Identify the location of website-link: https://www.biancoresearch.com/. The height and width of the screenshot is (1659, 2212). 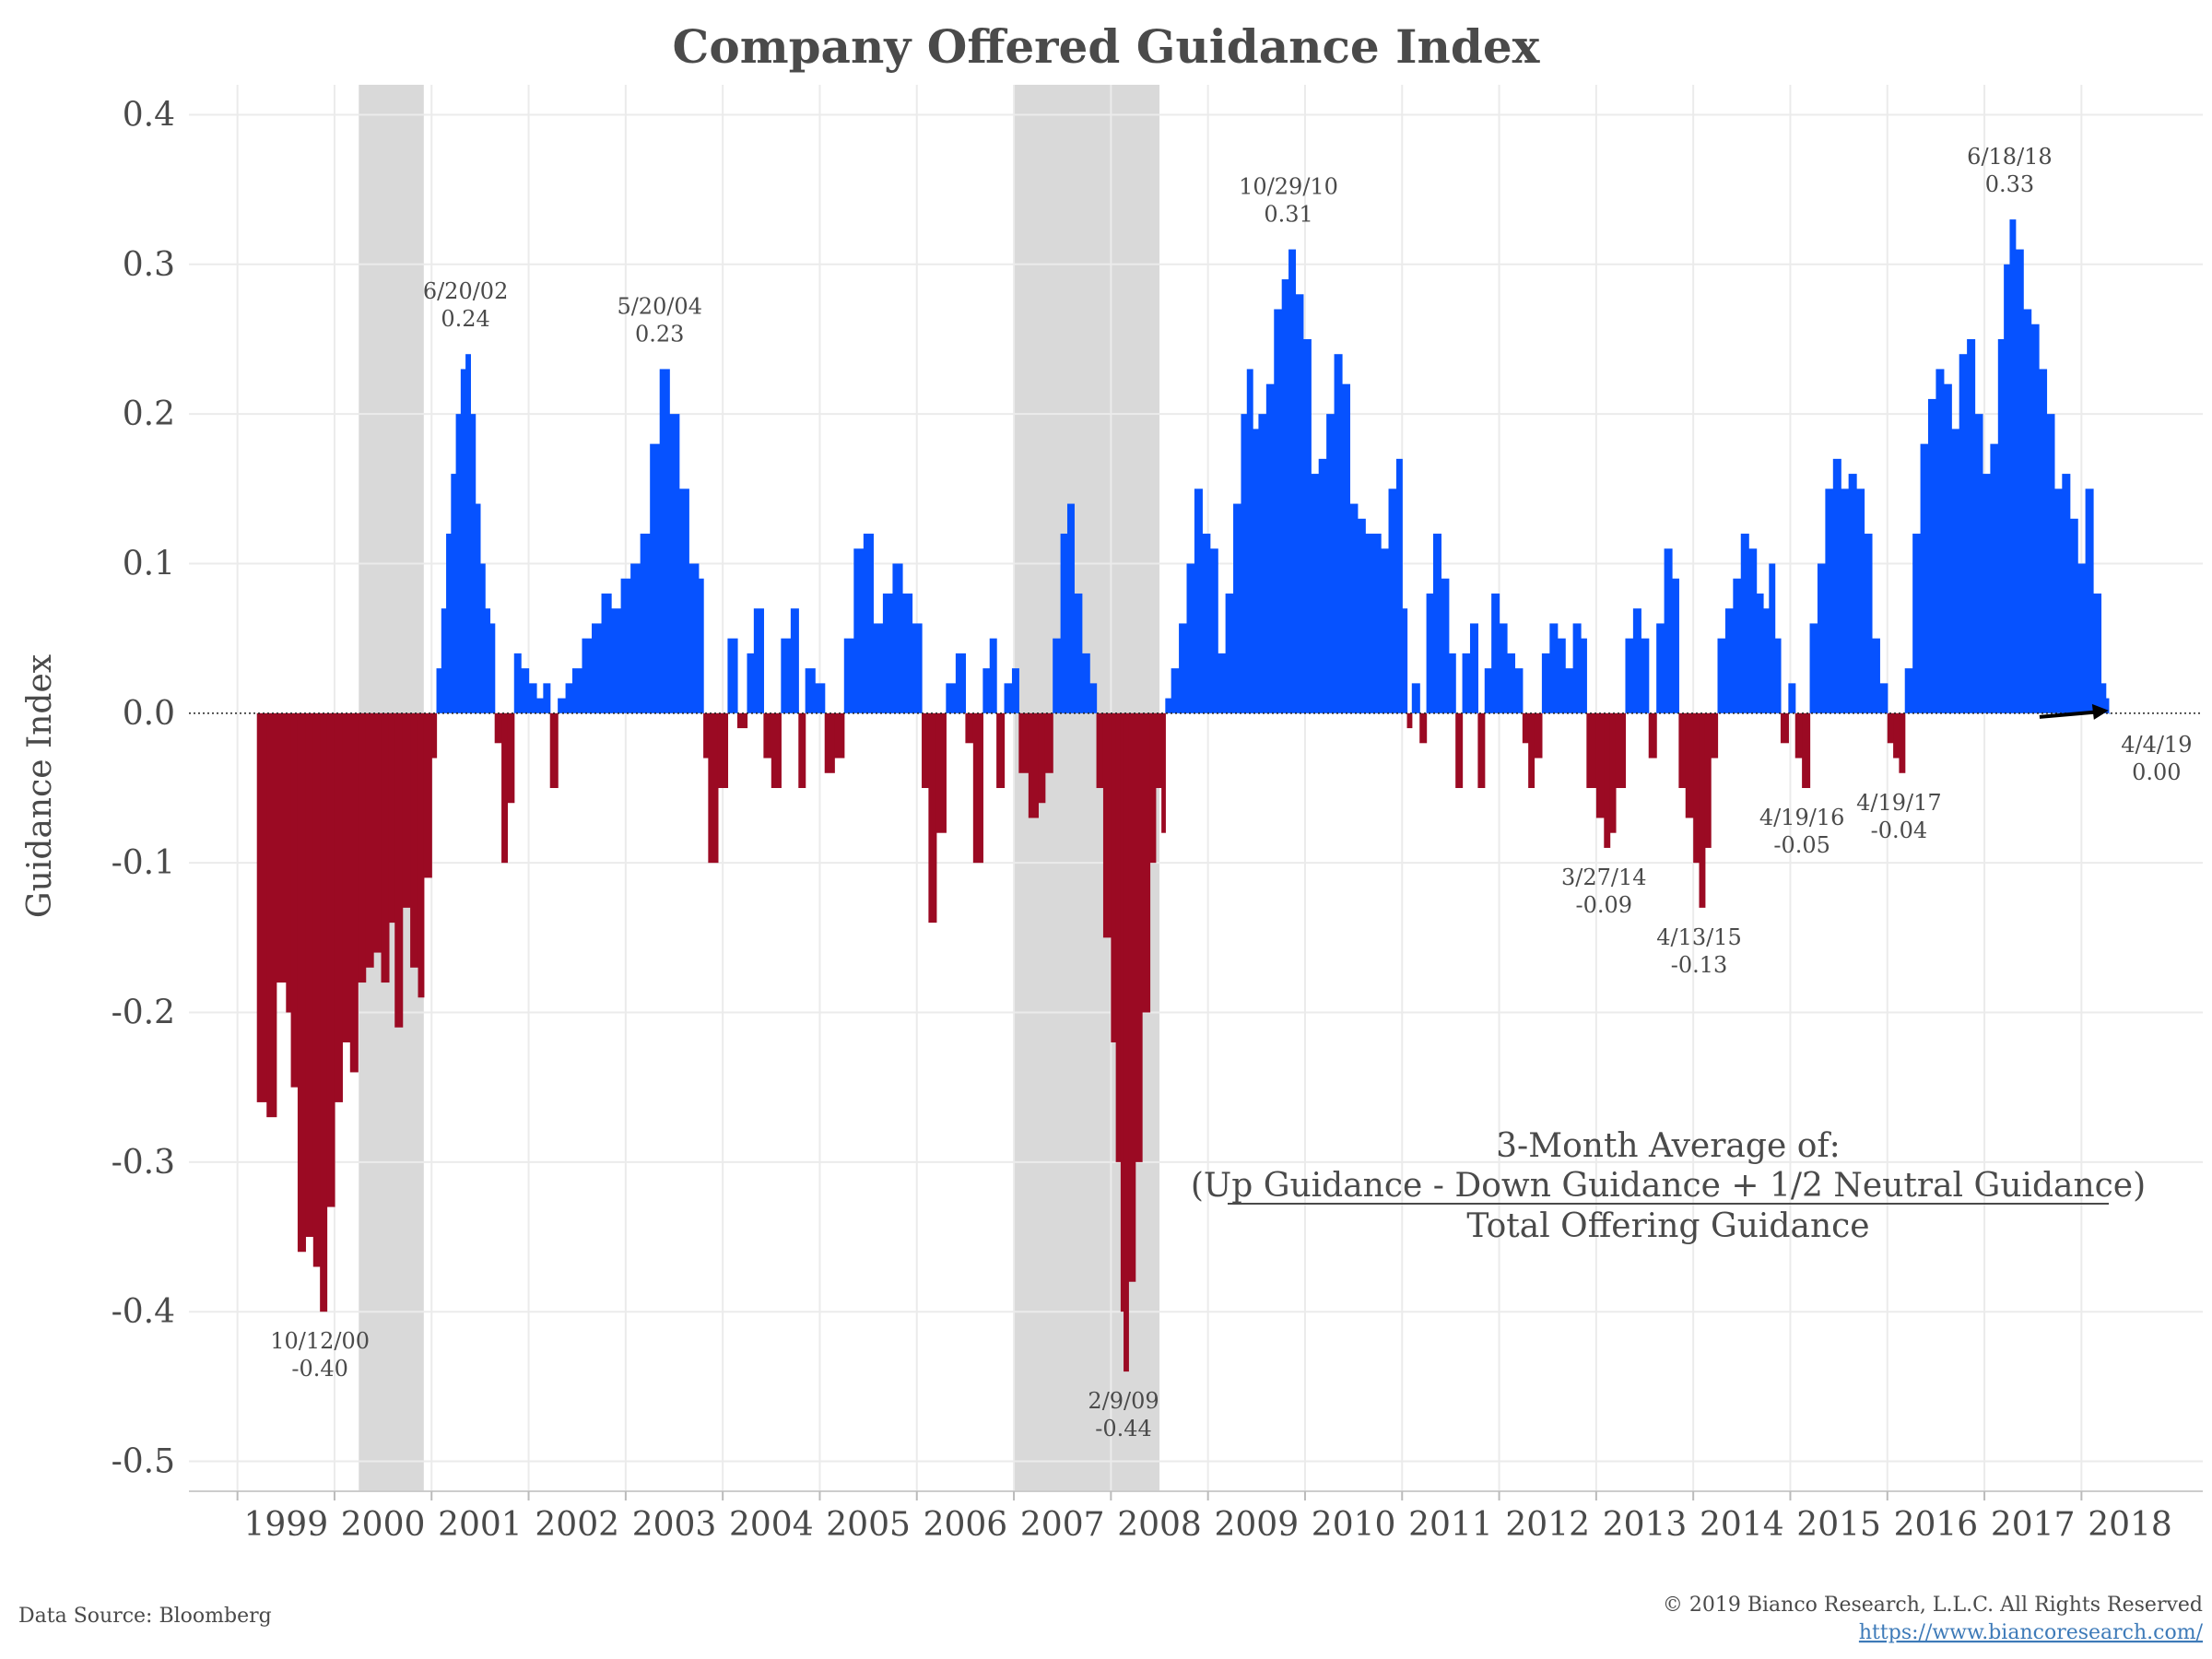
(2031, 1632).